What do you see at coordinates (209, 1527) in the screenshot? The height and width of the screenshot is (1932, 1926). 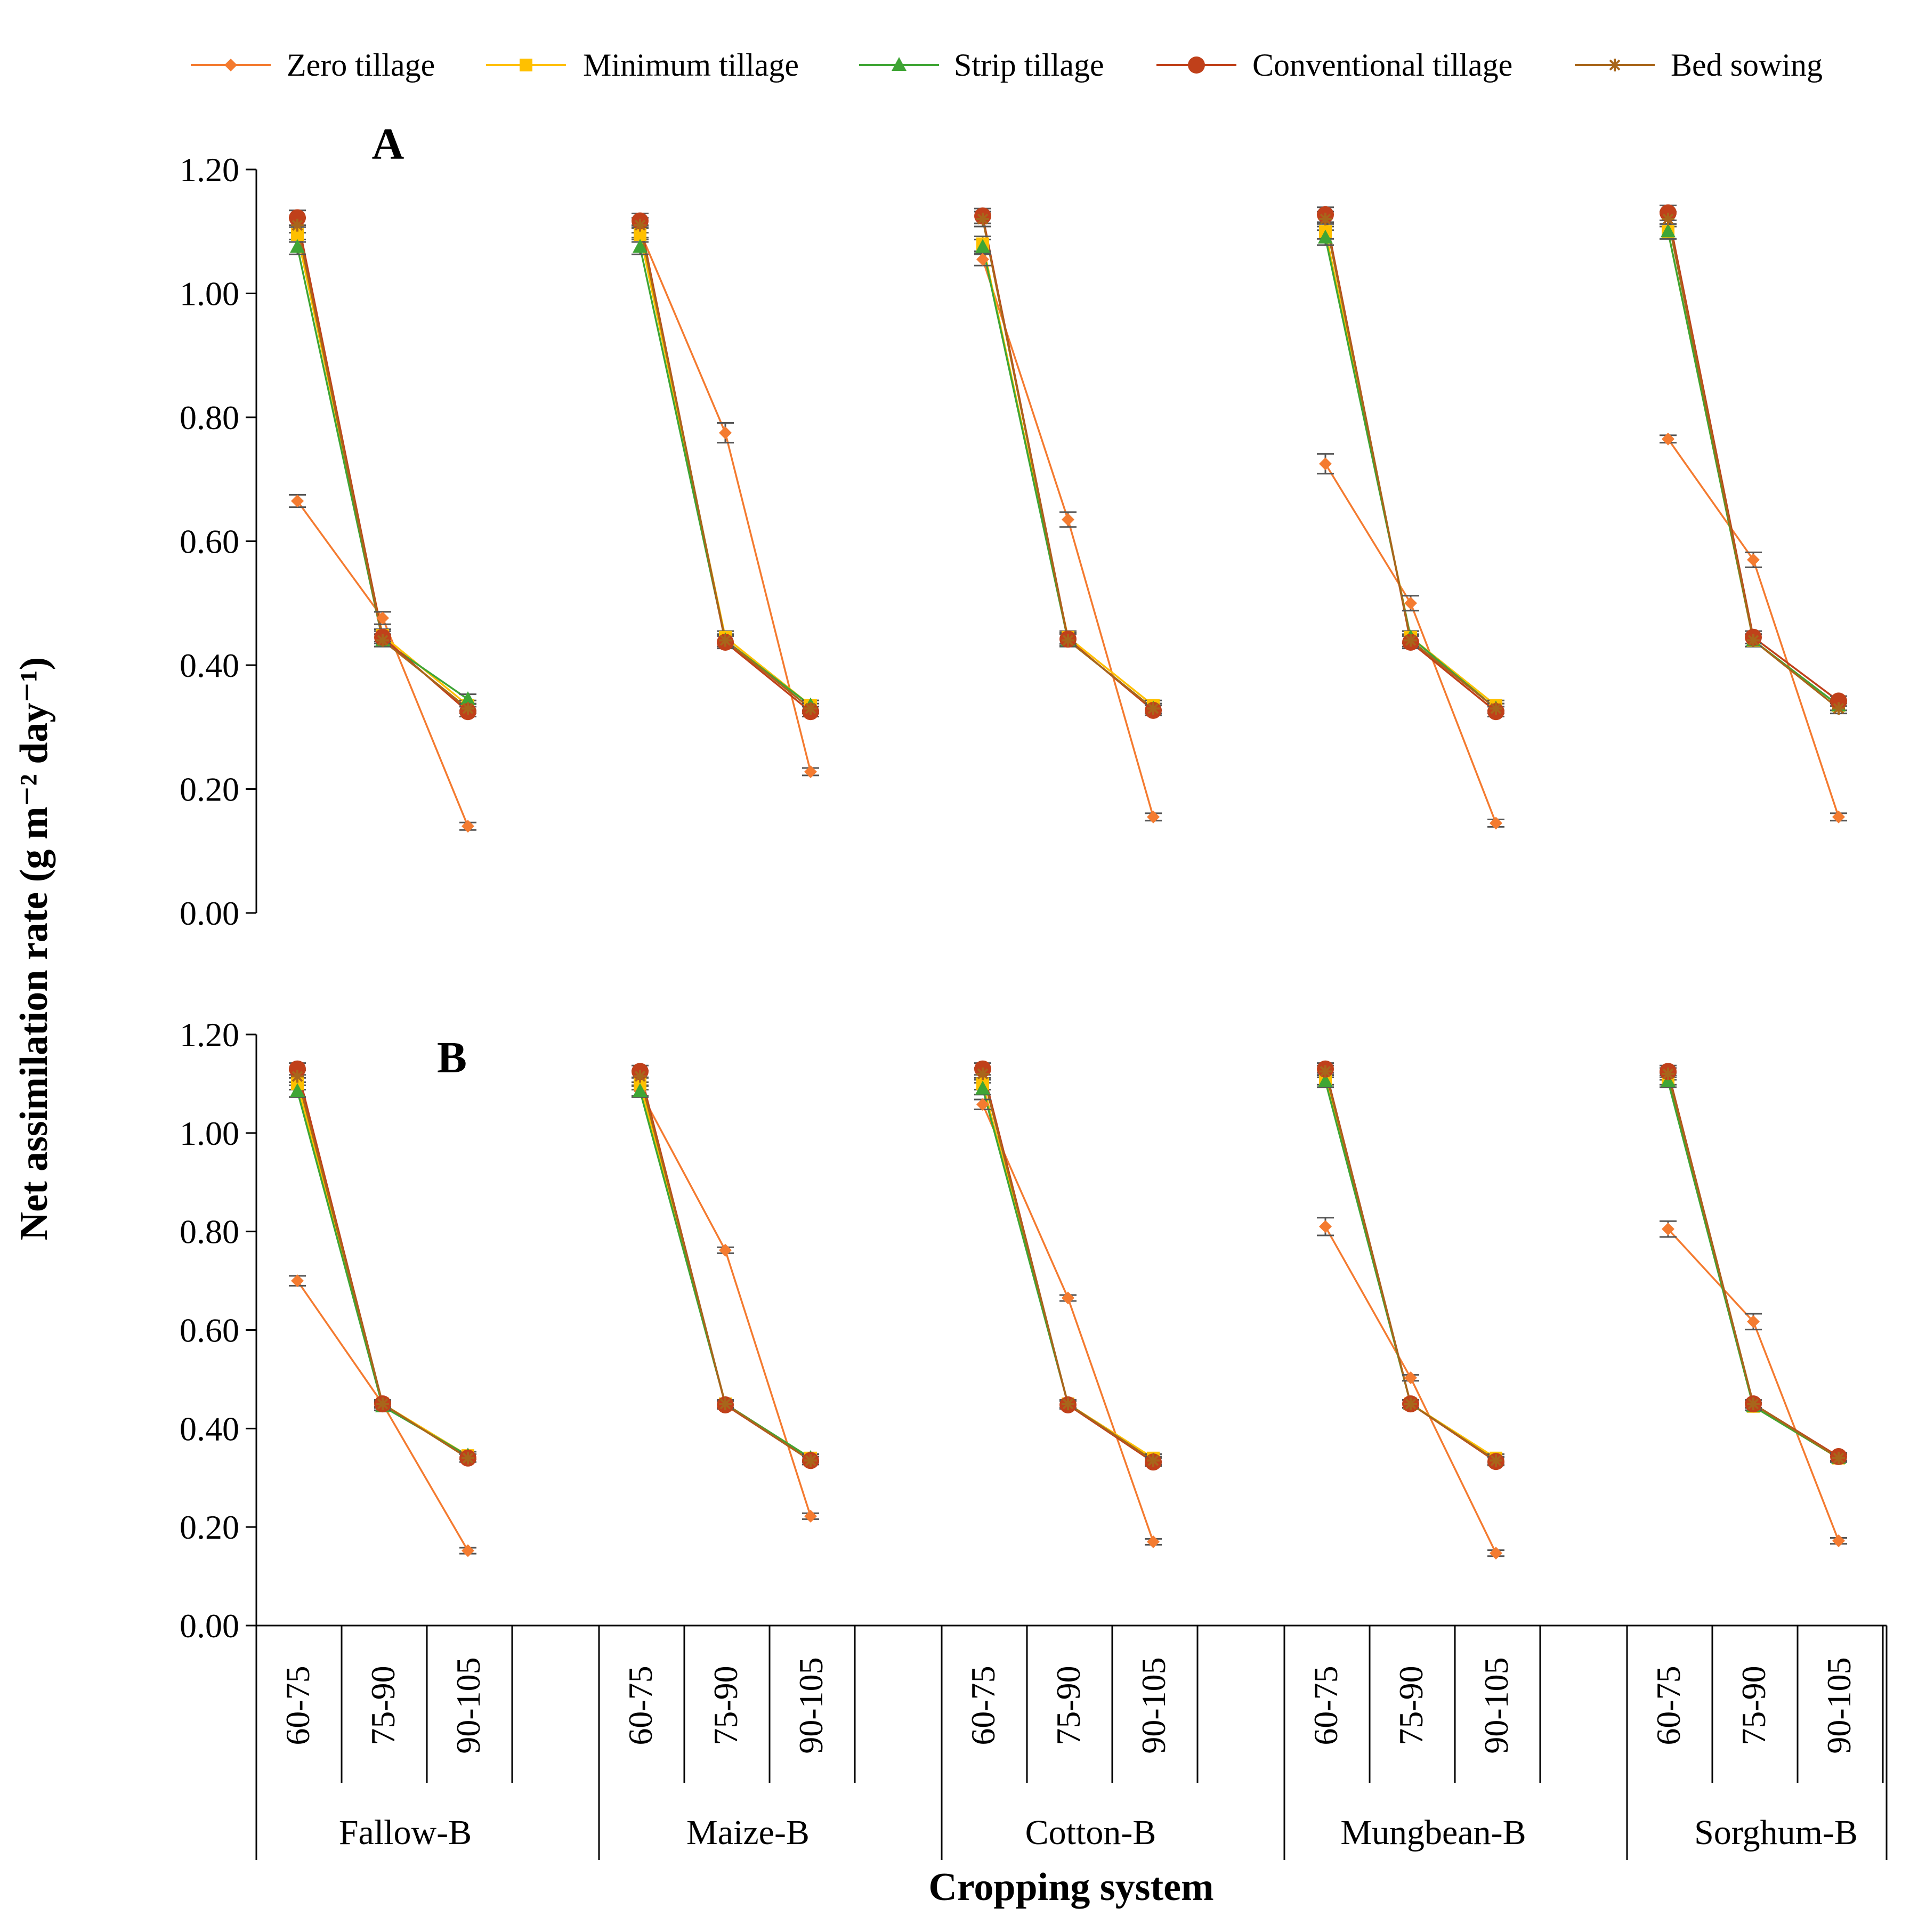 I see `y-tick-label: 0.20` at bounding box center [209, 1527].